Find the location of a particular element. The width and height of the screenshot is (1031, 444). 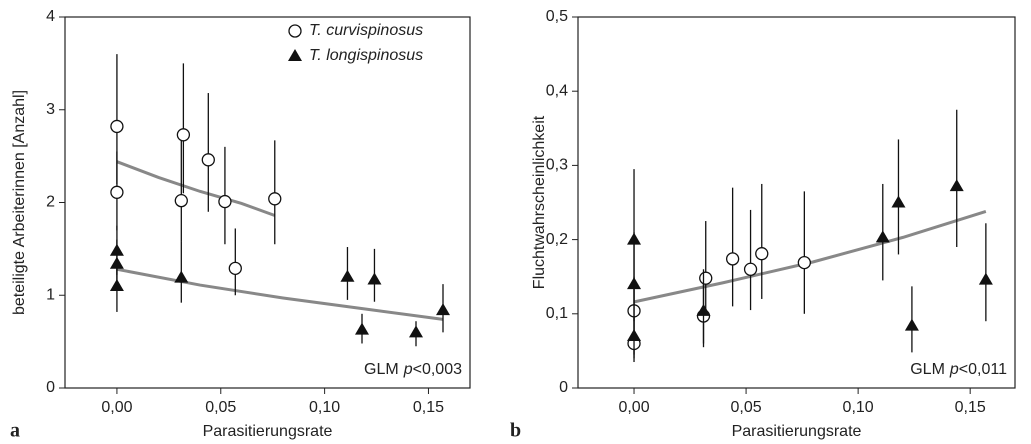

y-axis-label: beteiligte Arbeiterinnen [Anzahl] is located at coordinates (19, 202).